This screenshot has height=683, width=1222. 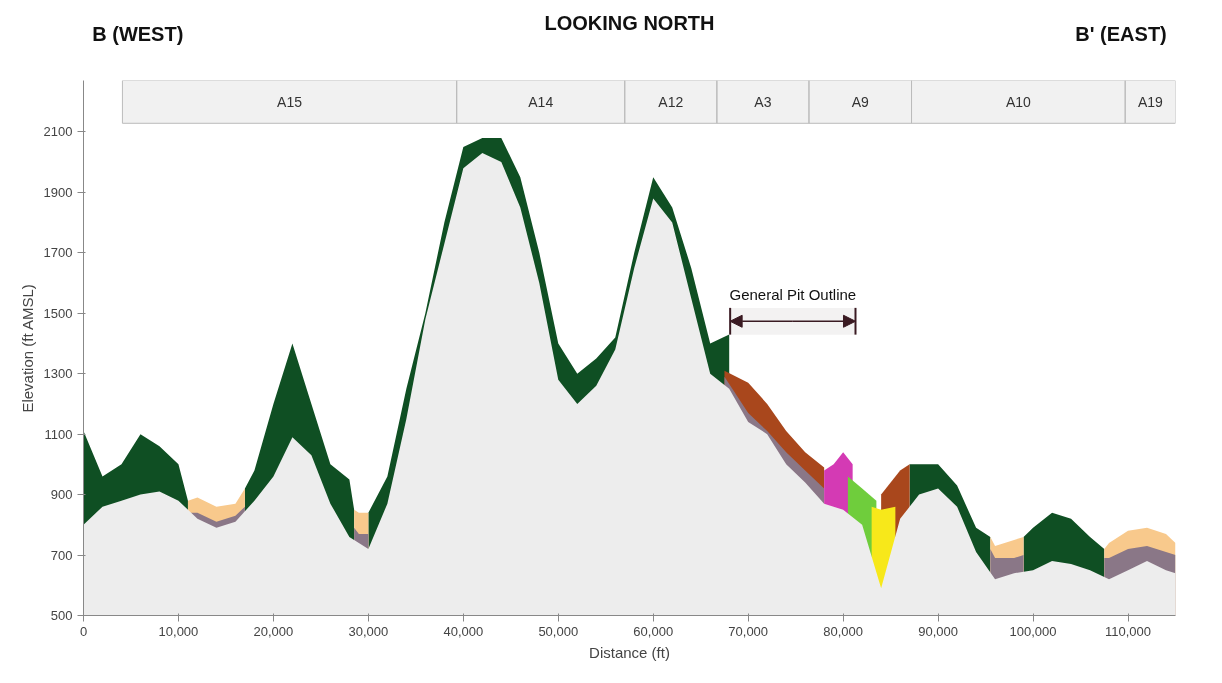 What do you see at coordinates (83, 631) in the screenshot?
I see `x-tick-label: 0` at bounding box center [83, 631].